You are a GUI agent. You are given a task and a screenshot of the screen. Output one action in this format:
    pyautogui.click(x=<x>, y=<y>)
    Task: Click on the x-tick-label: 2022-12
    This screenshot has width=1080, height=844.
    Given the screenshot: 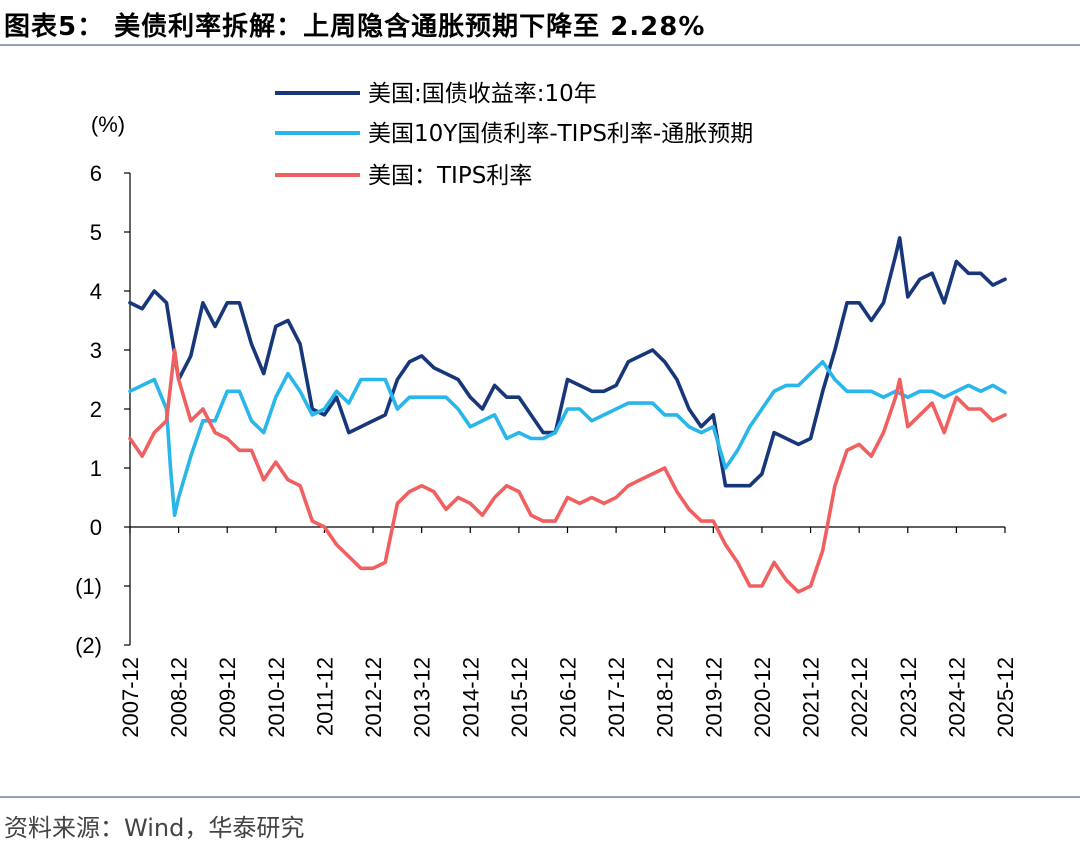 What is the action you would take?
    pyautogui.click(x=859, y=697)
    